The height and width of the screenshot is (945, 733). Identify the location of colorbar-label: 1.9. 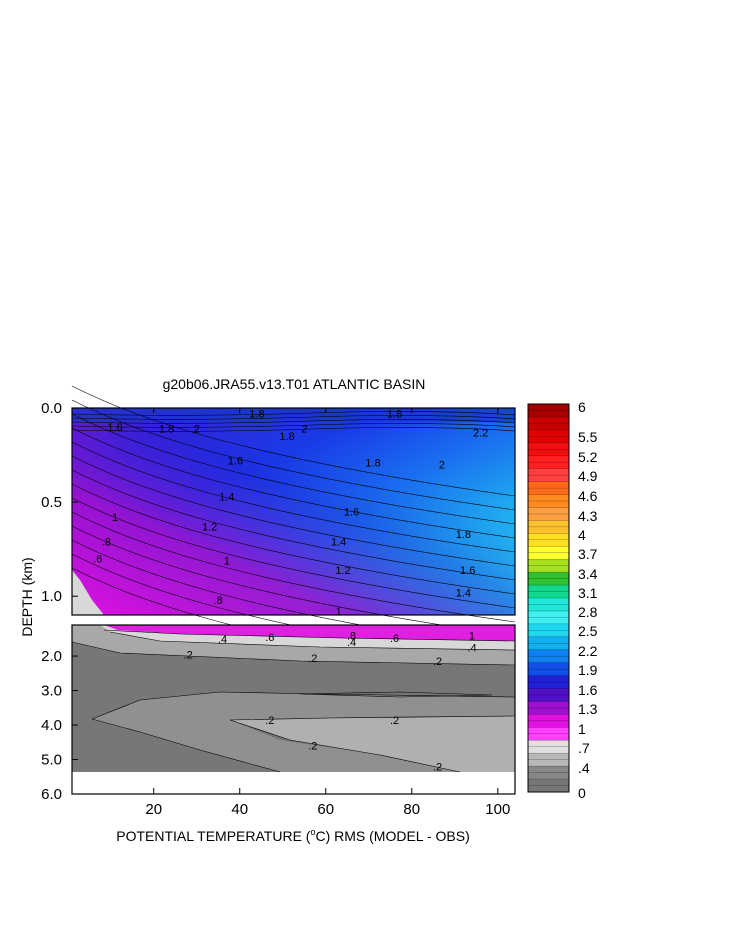
(588, 670).